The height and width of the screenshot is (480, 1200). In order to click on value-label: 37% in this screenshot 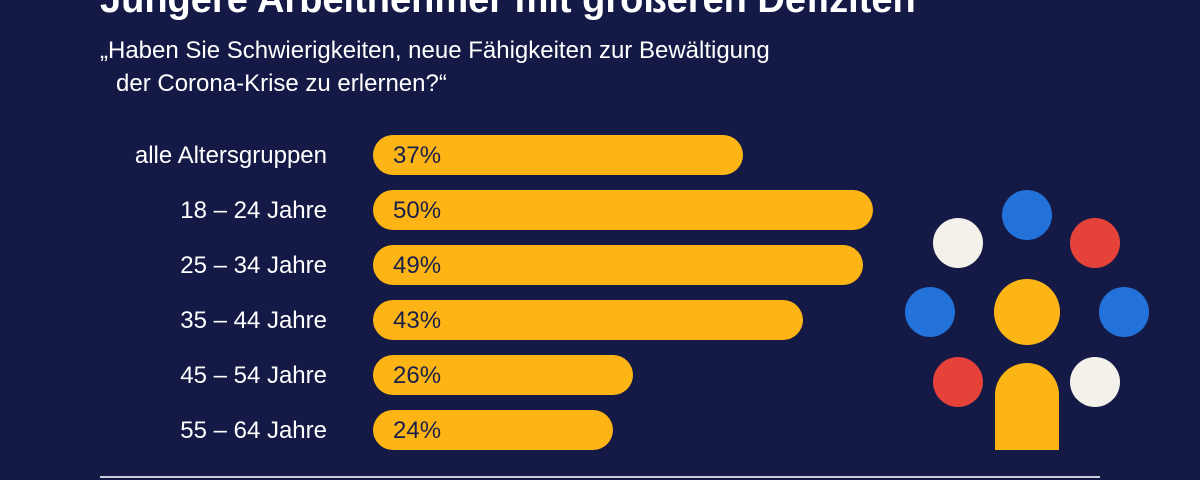, I will do `click(417, 155)`.